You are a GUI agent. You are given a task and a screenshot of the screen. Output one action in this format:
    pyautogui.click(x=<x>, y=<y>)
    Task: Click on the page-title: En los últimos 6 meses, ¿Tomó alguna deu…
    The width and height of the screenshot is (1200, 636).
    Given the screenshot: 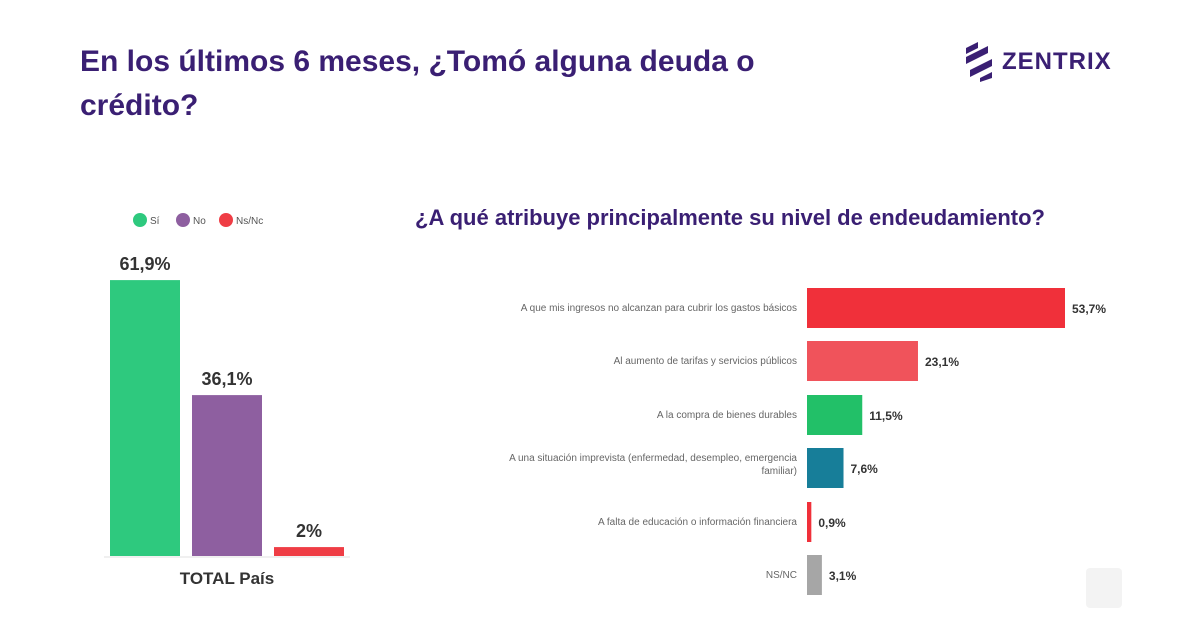 What is the action you would take?
    pyautogui.click(x=417, y=83)
    